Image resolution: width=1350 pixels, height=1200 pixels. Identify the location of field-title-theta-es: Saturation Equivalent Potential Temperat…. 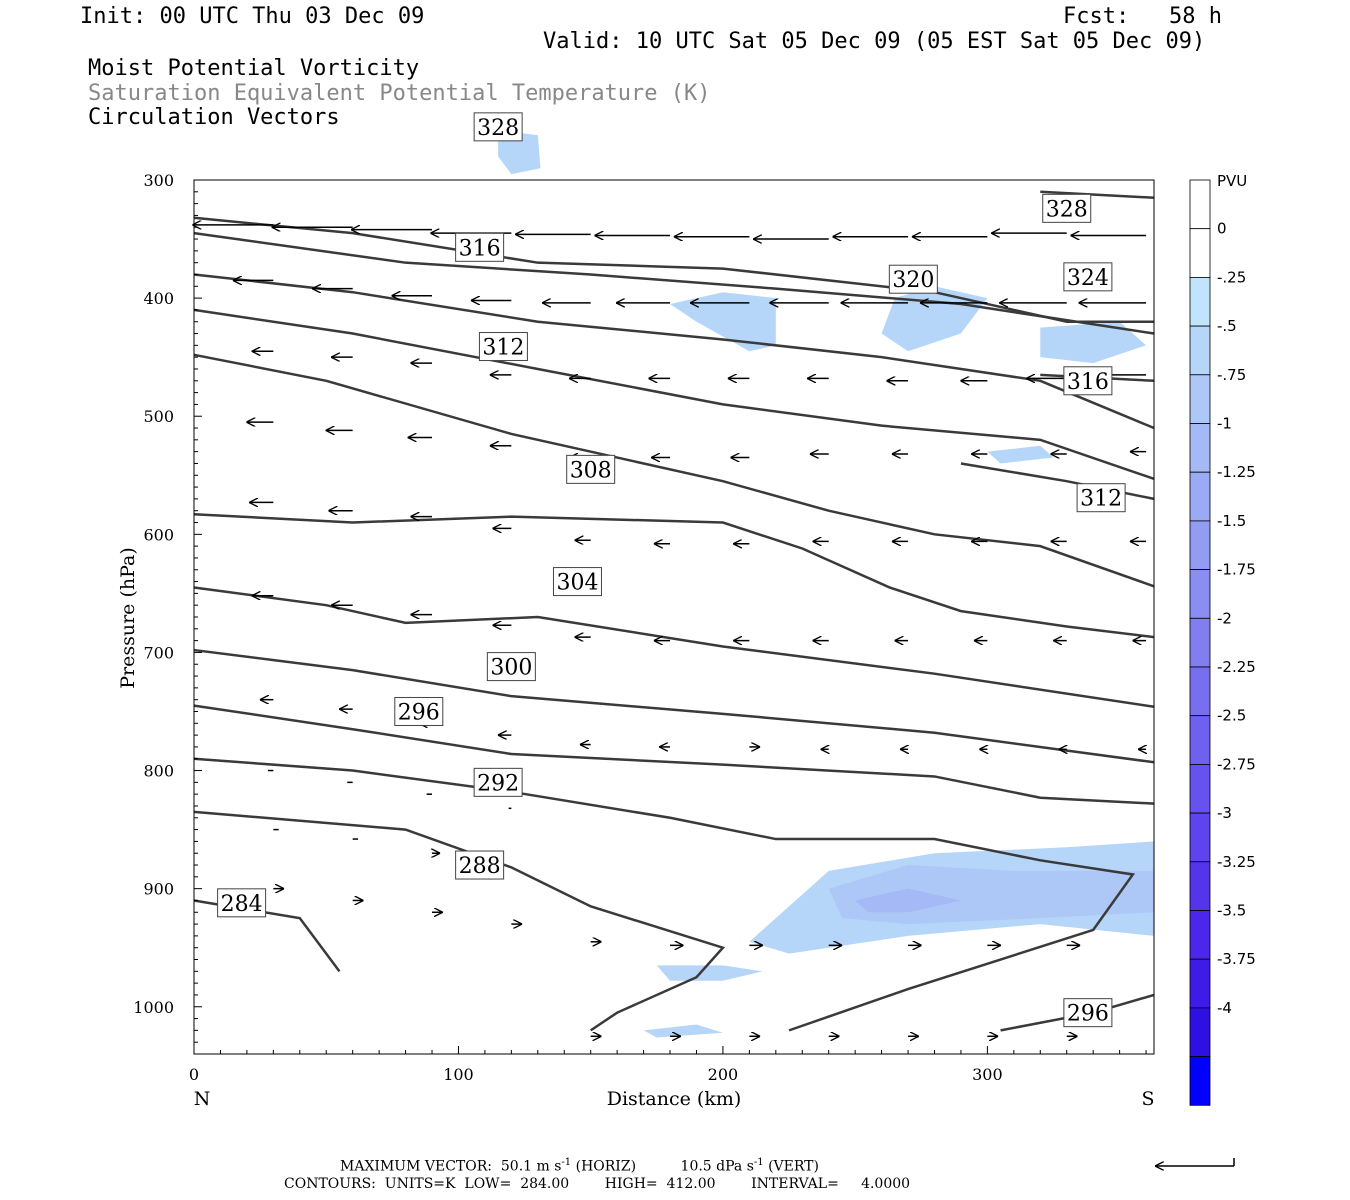
(399, 93).